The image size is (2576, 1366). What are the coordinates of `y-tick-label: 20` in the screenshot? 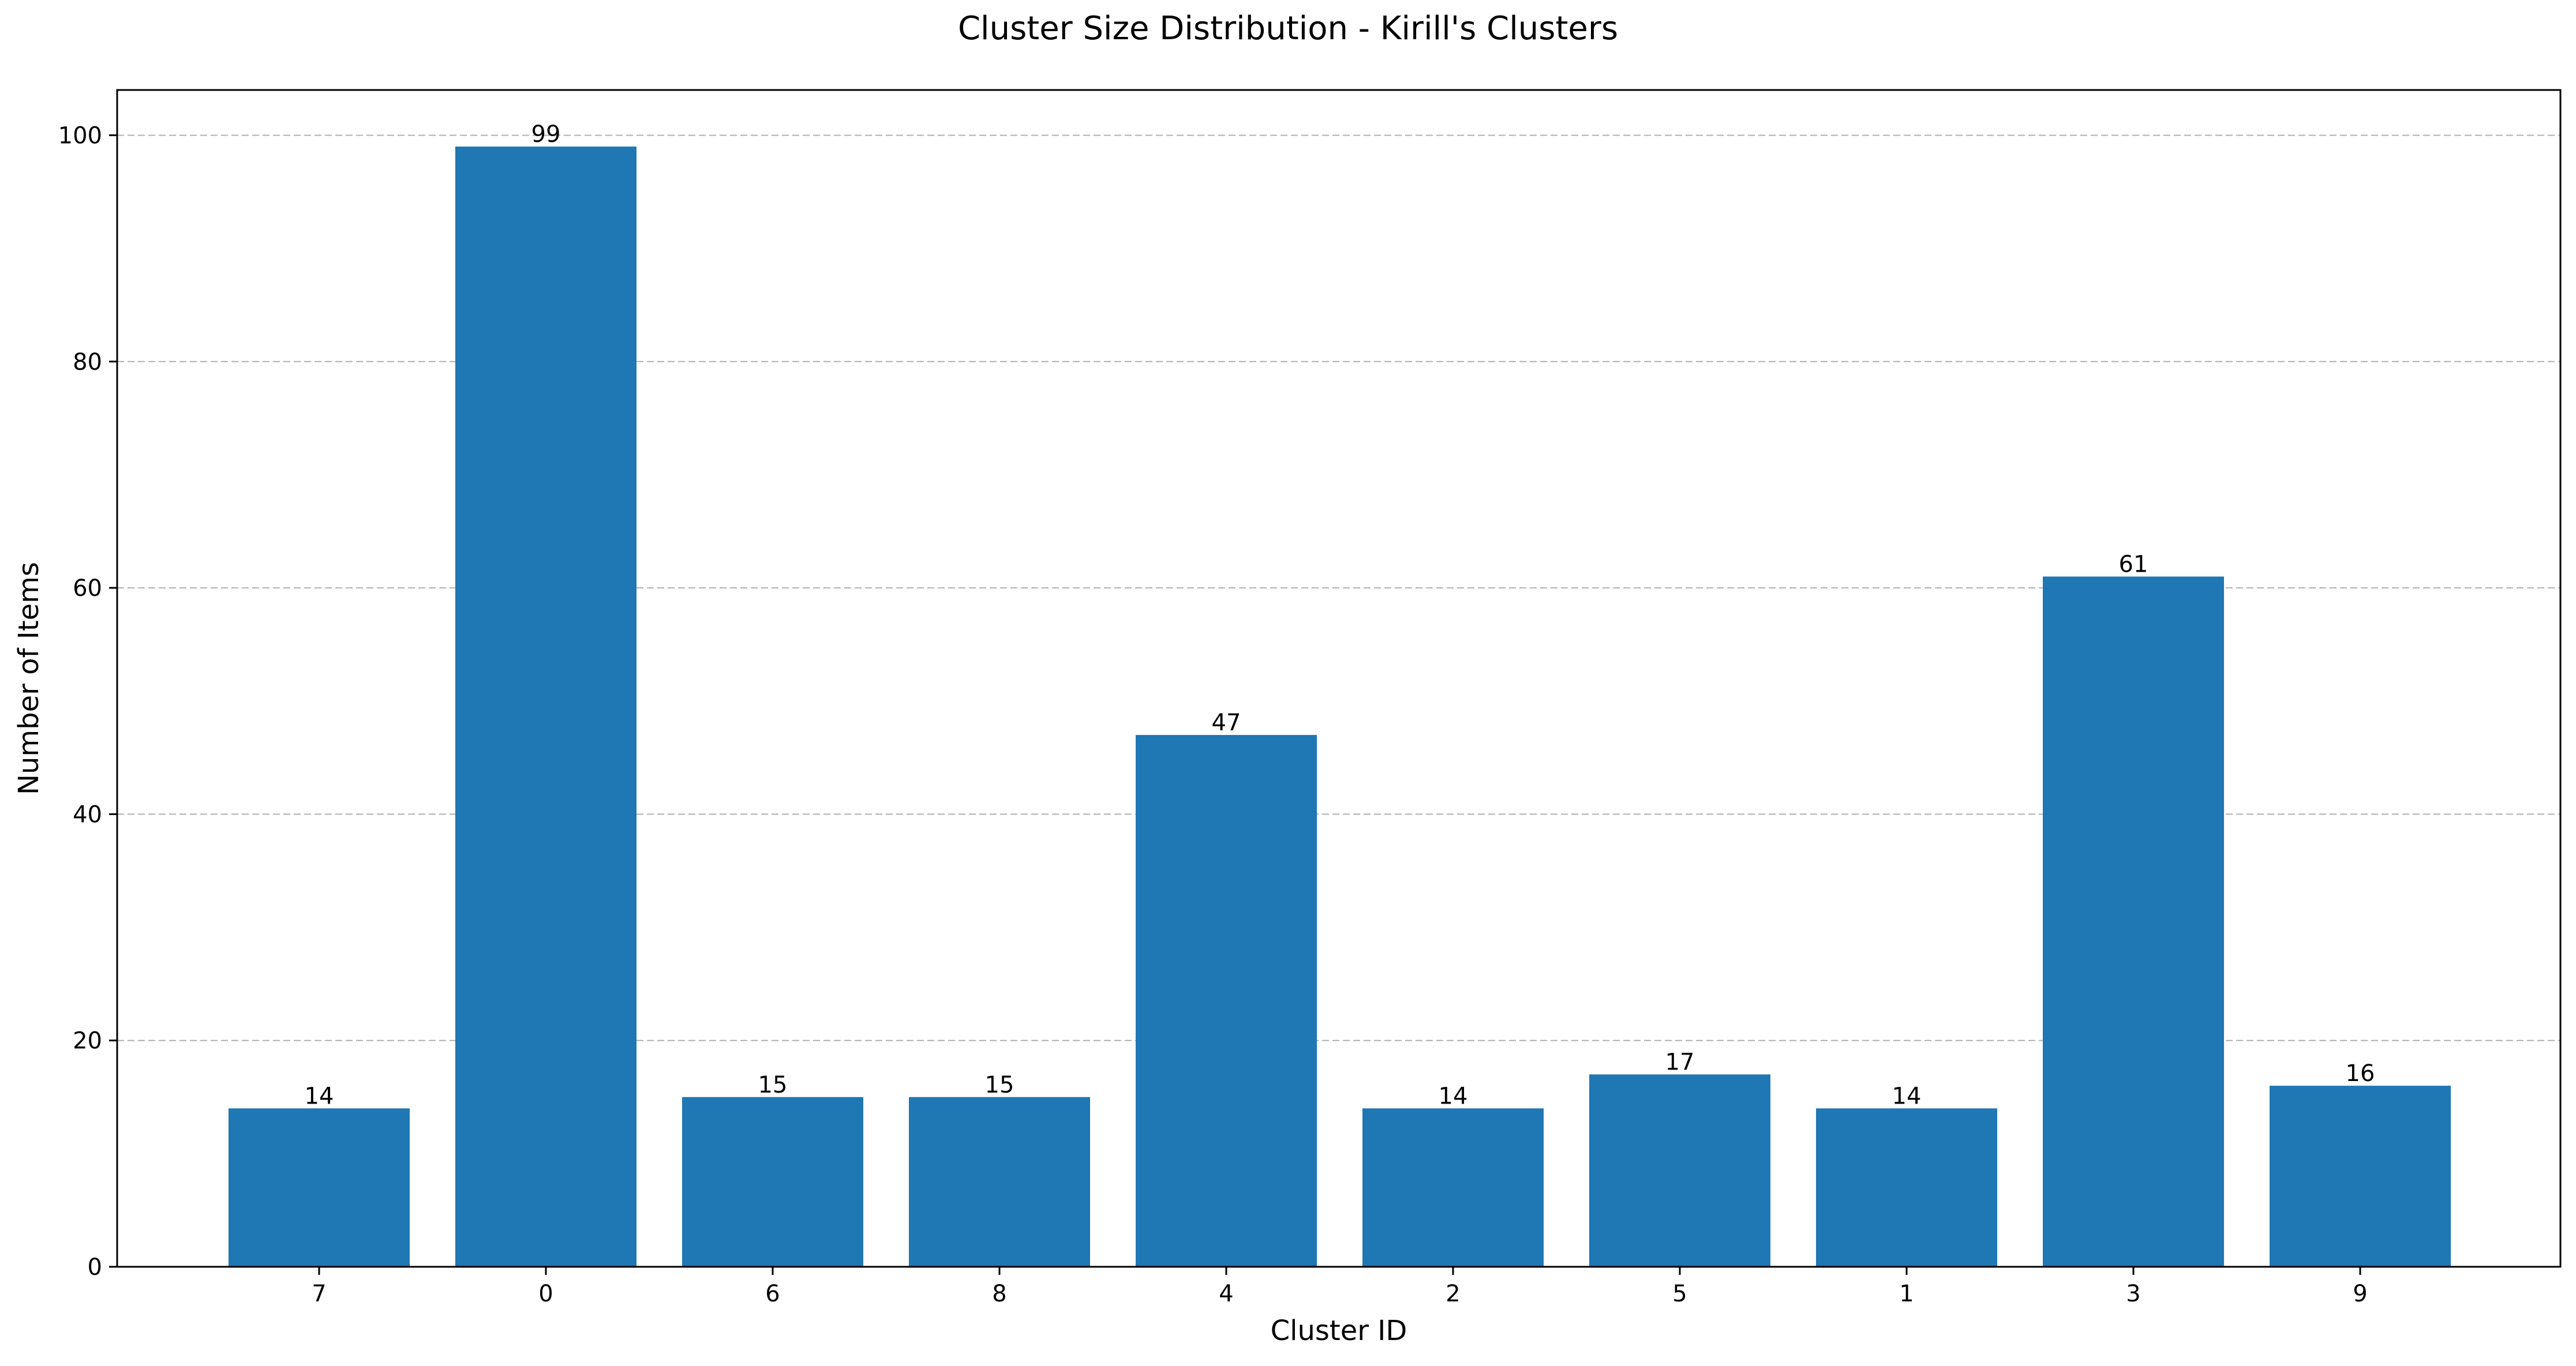 It's located at (87, 1041).